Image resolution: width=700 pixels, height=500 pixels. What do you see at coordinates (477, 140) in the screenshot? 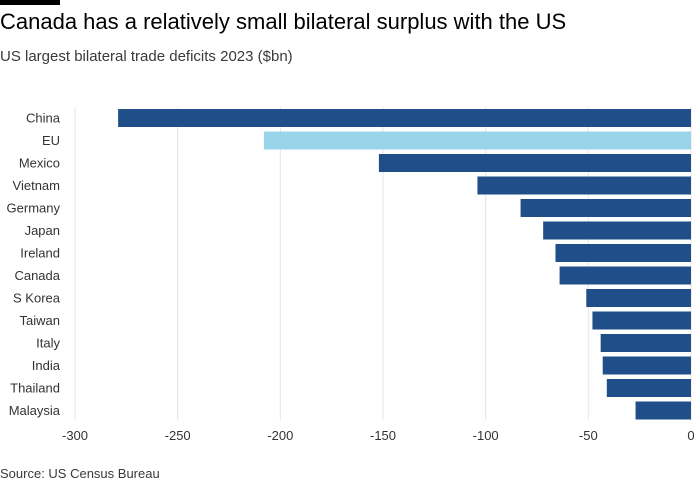
I see `bar-eu` at bounding box center [477, 140].